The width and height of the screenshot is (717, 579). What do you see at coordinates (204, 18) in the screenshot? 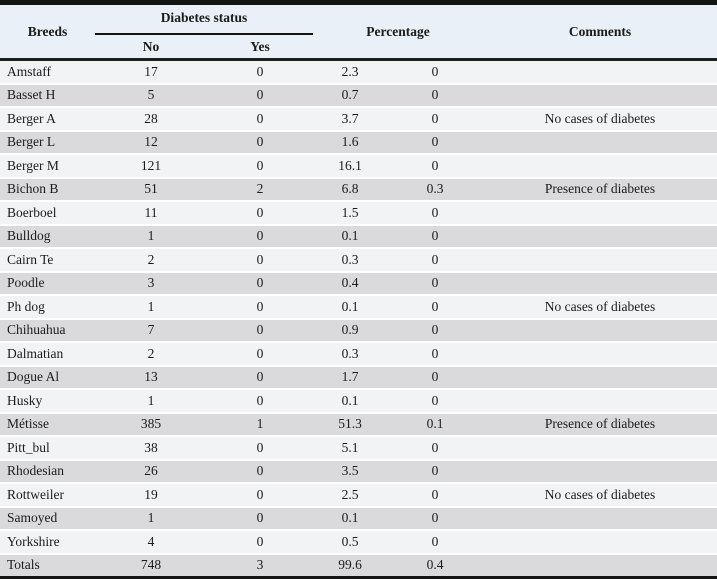
I see `column-header-diabetes-status: Diabetes status` at bounding box center [204, 18].